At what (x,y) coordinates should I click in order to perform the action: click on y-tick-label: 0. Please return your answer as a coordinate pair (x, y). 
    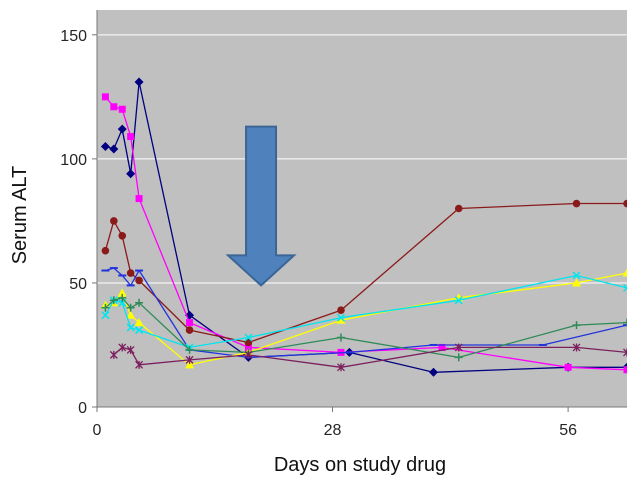
    Looking at the image, I should click on (82, 408).